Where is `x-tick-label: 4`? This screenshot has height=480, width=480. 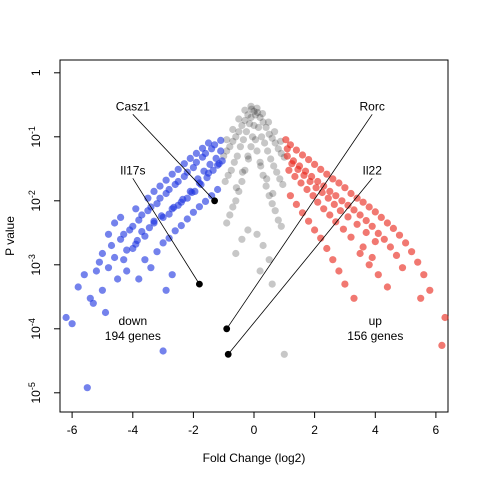
x-tick-label: 4 is located at coordinates (375, 430).